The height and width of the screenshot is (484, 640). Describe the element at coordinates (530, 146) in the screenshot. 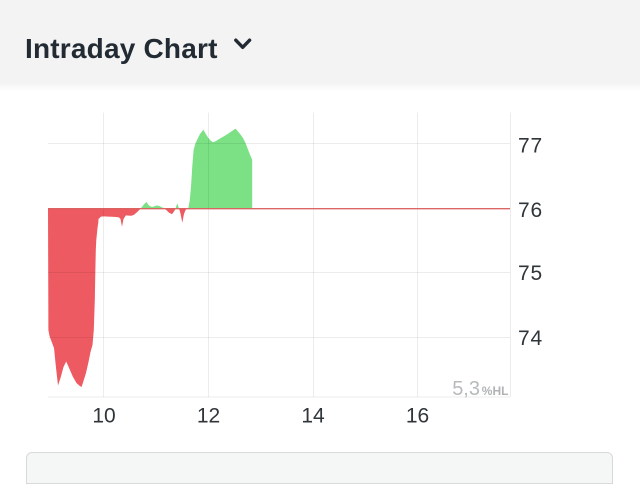

I see `svg-text: 77` at that location.